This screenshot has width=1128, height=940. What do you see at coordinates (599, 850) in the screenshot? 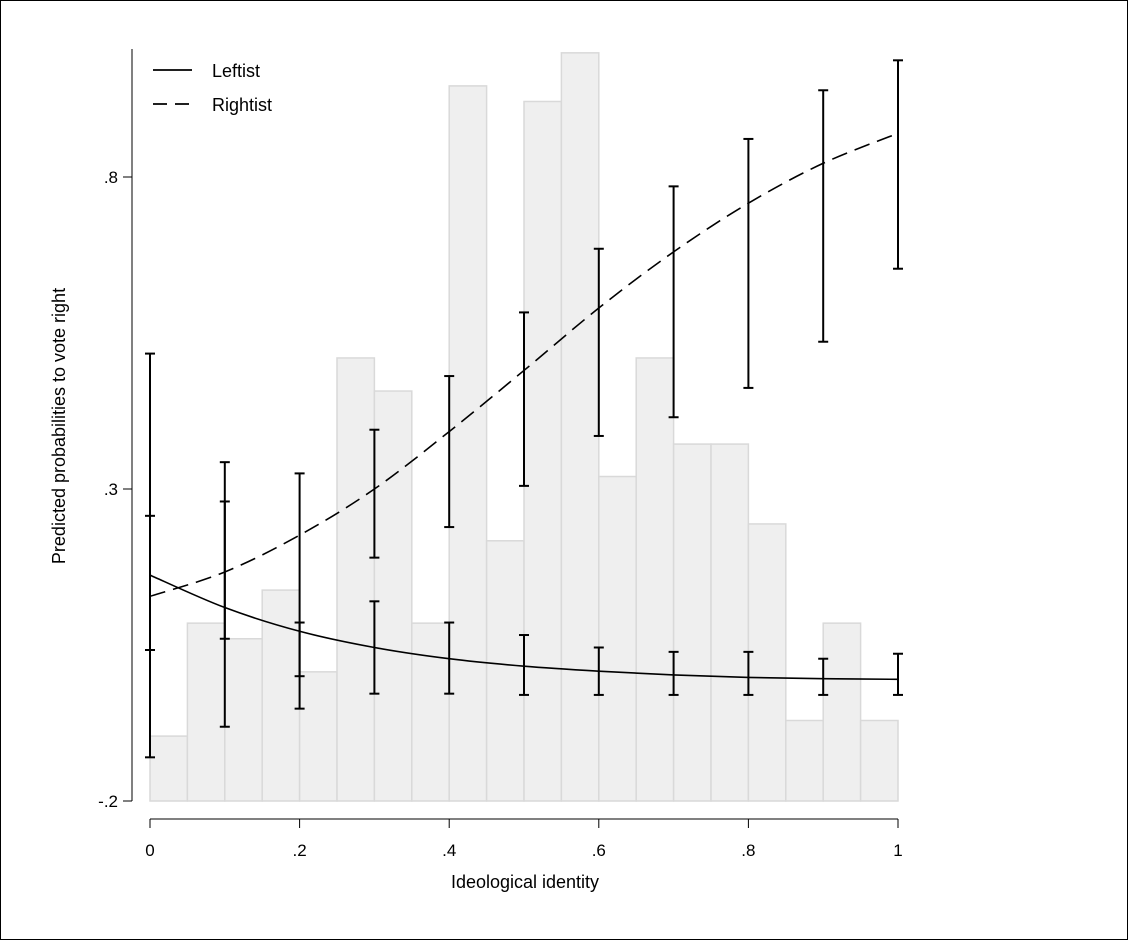
I see `x-tick-label: .6` at bounding box center [599, 850].